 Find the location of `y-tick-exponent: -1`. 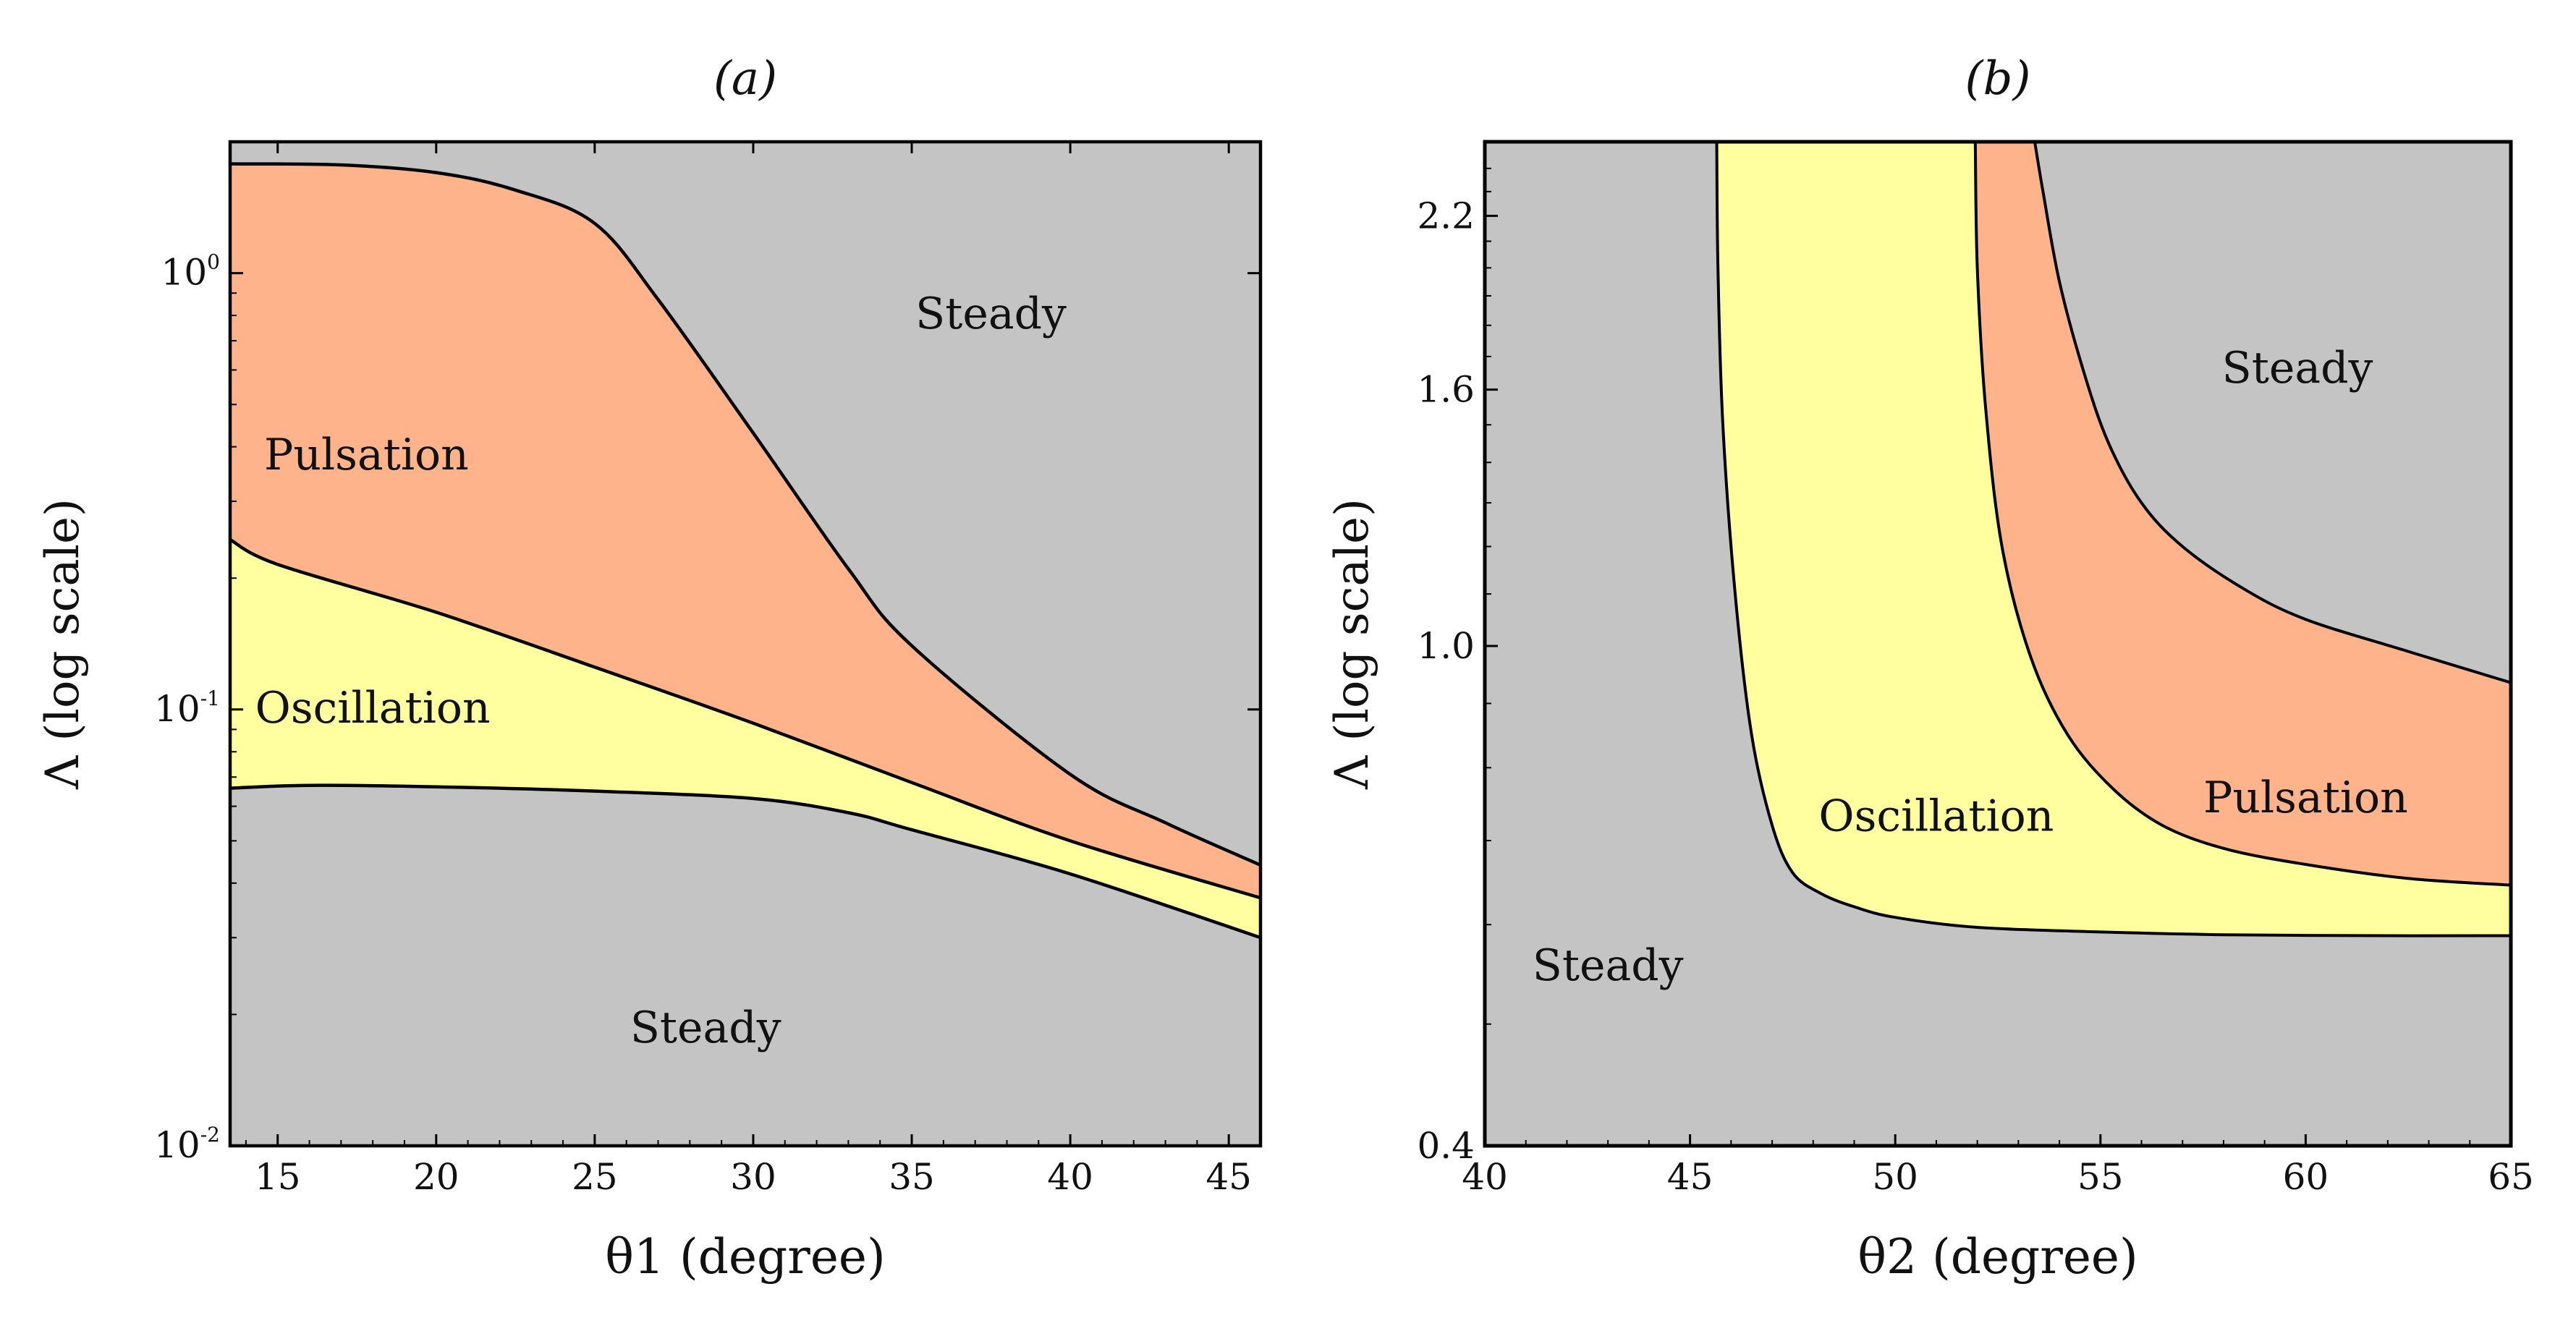

y-tick-exponent: -1 is located at coordinates (210, 698).